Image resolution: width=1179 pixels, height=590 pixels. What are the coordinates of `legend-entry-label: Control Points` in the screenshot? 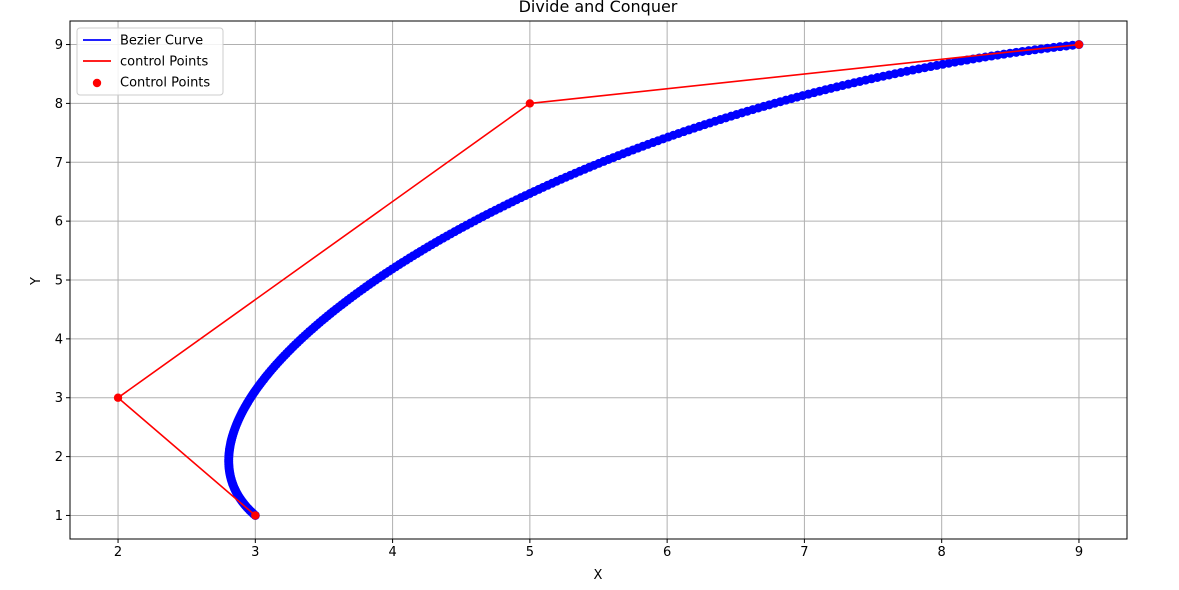 It's located at (165, 83).